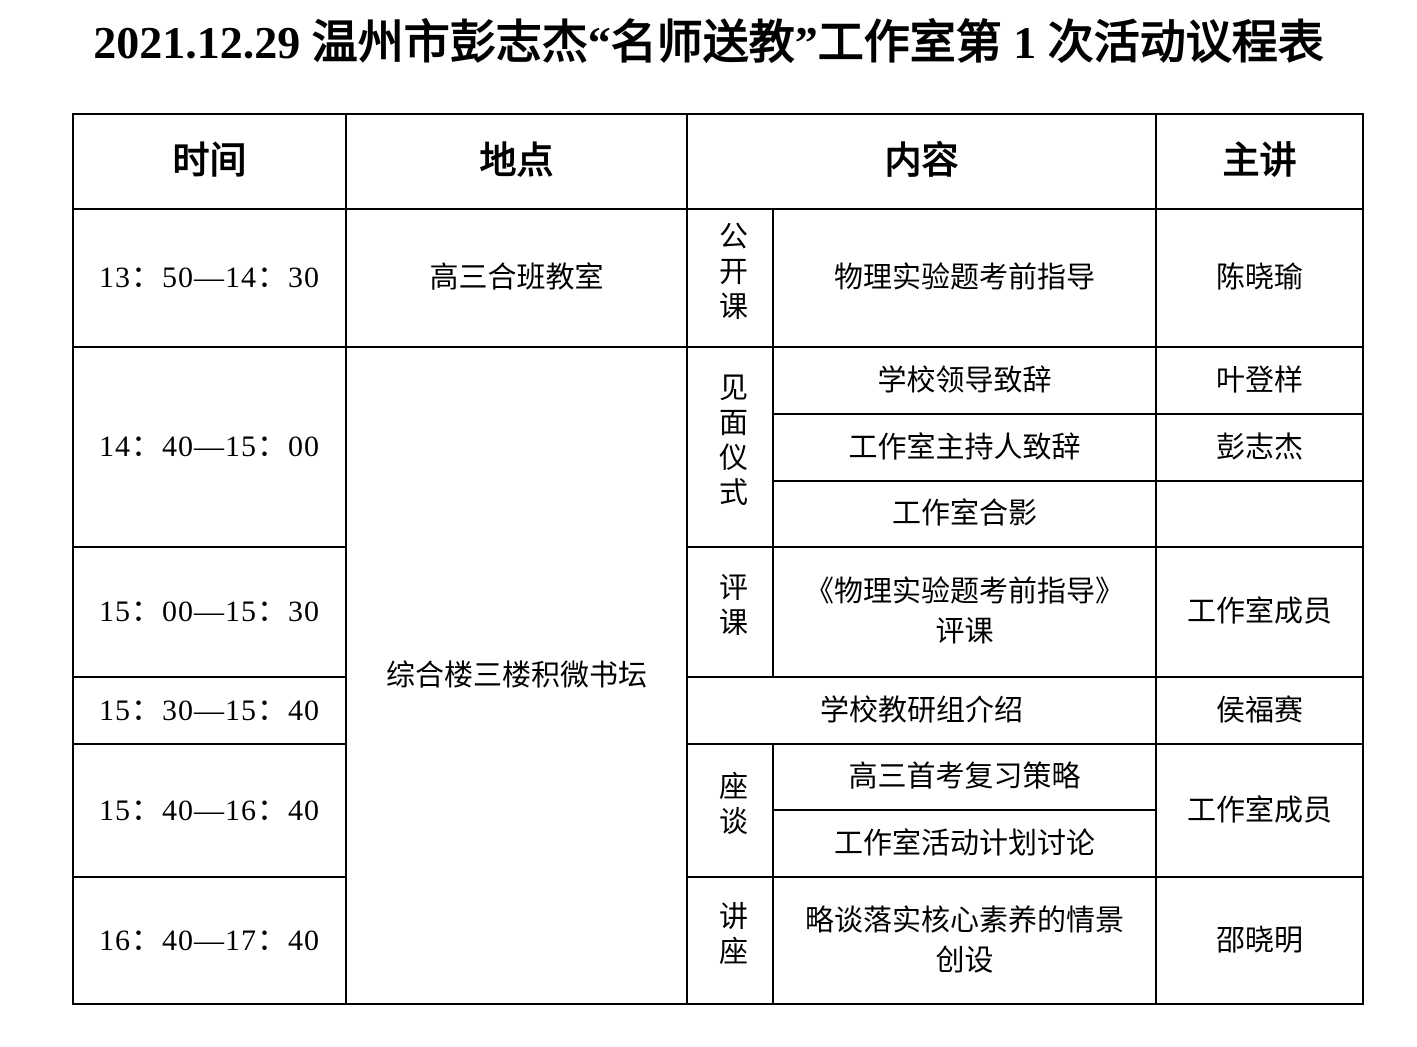 This screenshot has height=1047, width=1417. What do you see at coordinates (730, 935) in the screenshot?
I see `category-vertical-text: 讲座` at bounding box center [730, 935].